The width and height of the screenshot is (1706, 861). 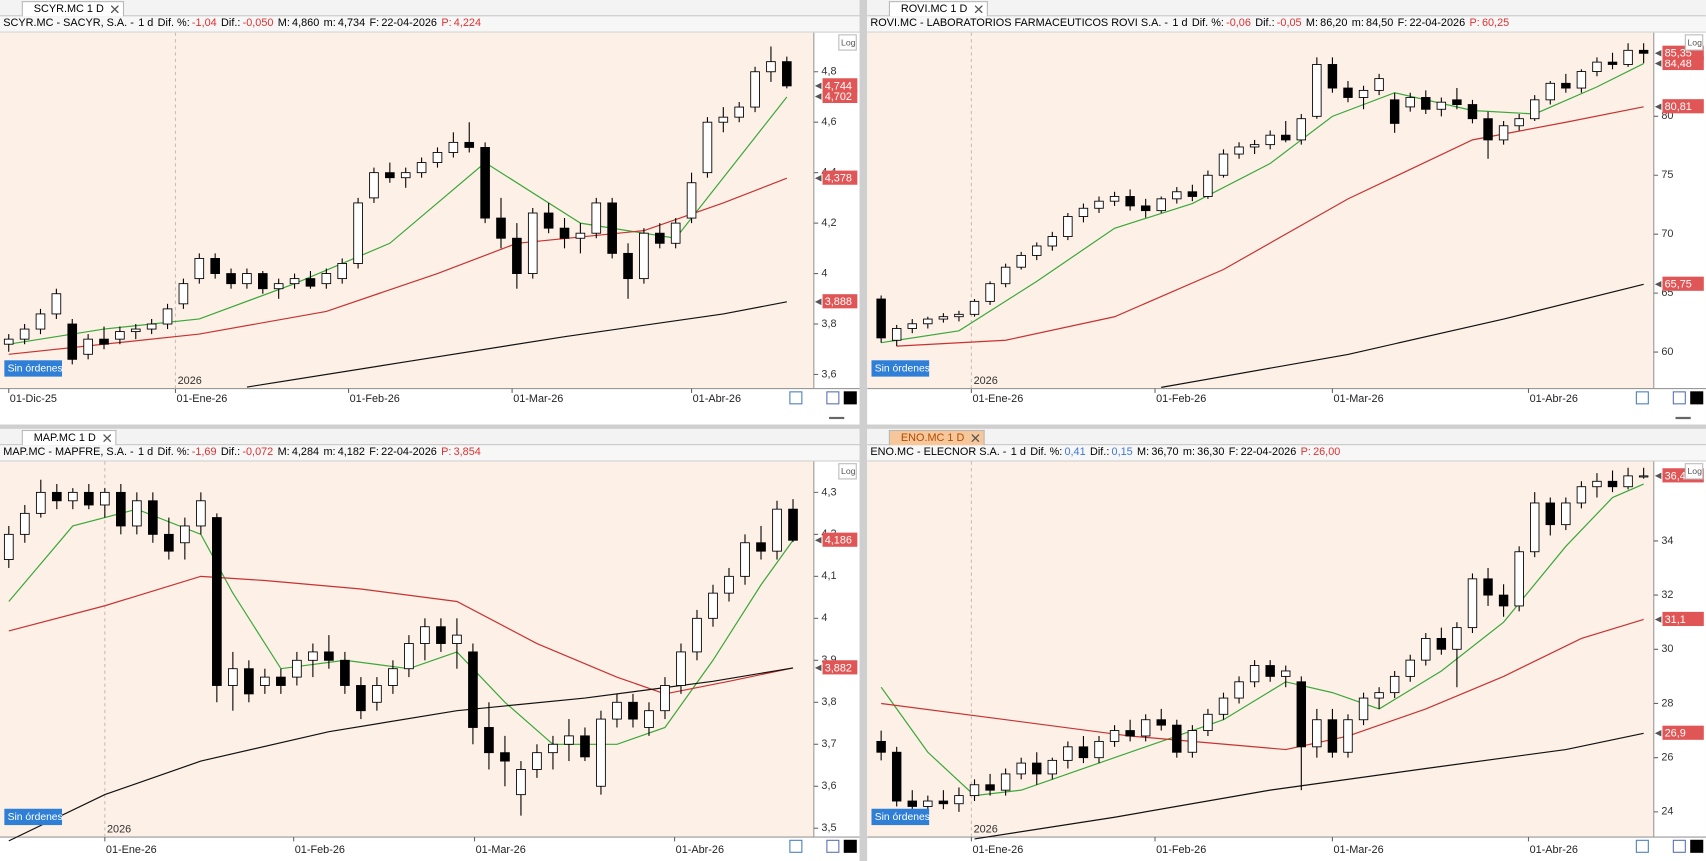 I want to click on price-tag-label: 4,186, so click(x=838, y=541).